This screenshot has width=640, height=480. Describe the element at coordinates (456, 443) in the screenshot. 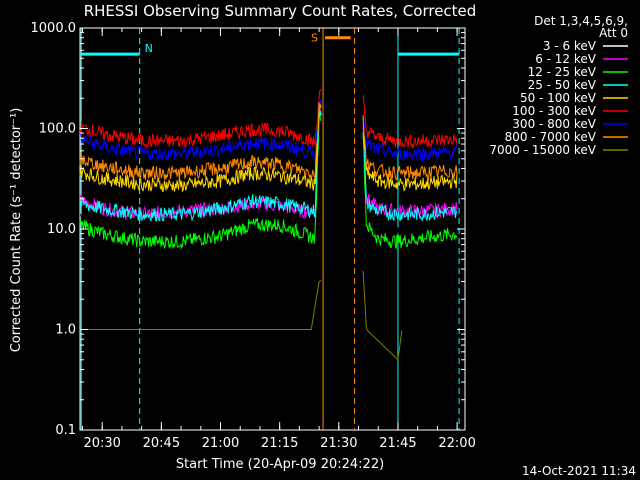

I see `x-tick-label: 22:00` at that location.